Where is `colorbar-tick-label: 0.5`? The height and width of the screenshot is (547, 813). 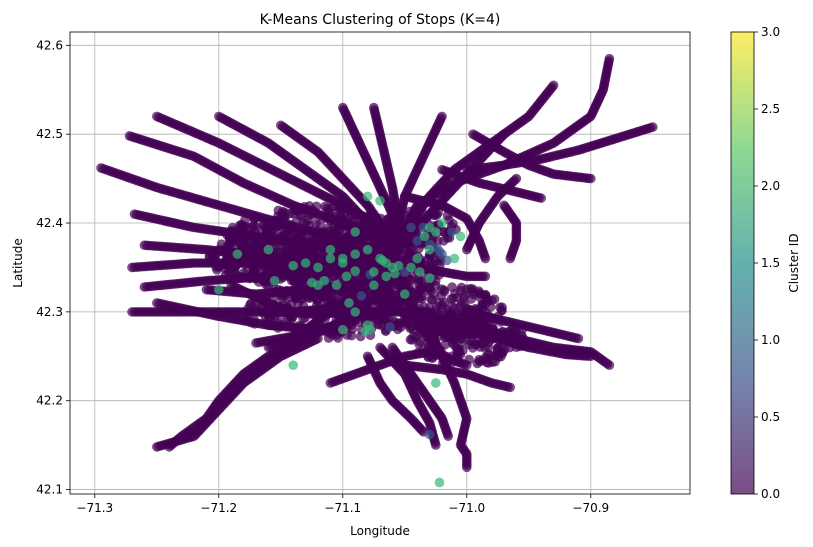 colorbar-tick-label: 0.5 is located at coordinates (770, 417).